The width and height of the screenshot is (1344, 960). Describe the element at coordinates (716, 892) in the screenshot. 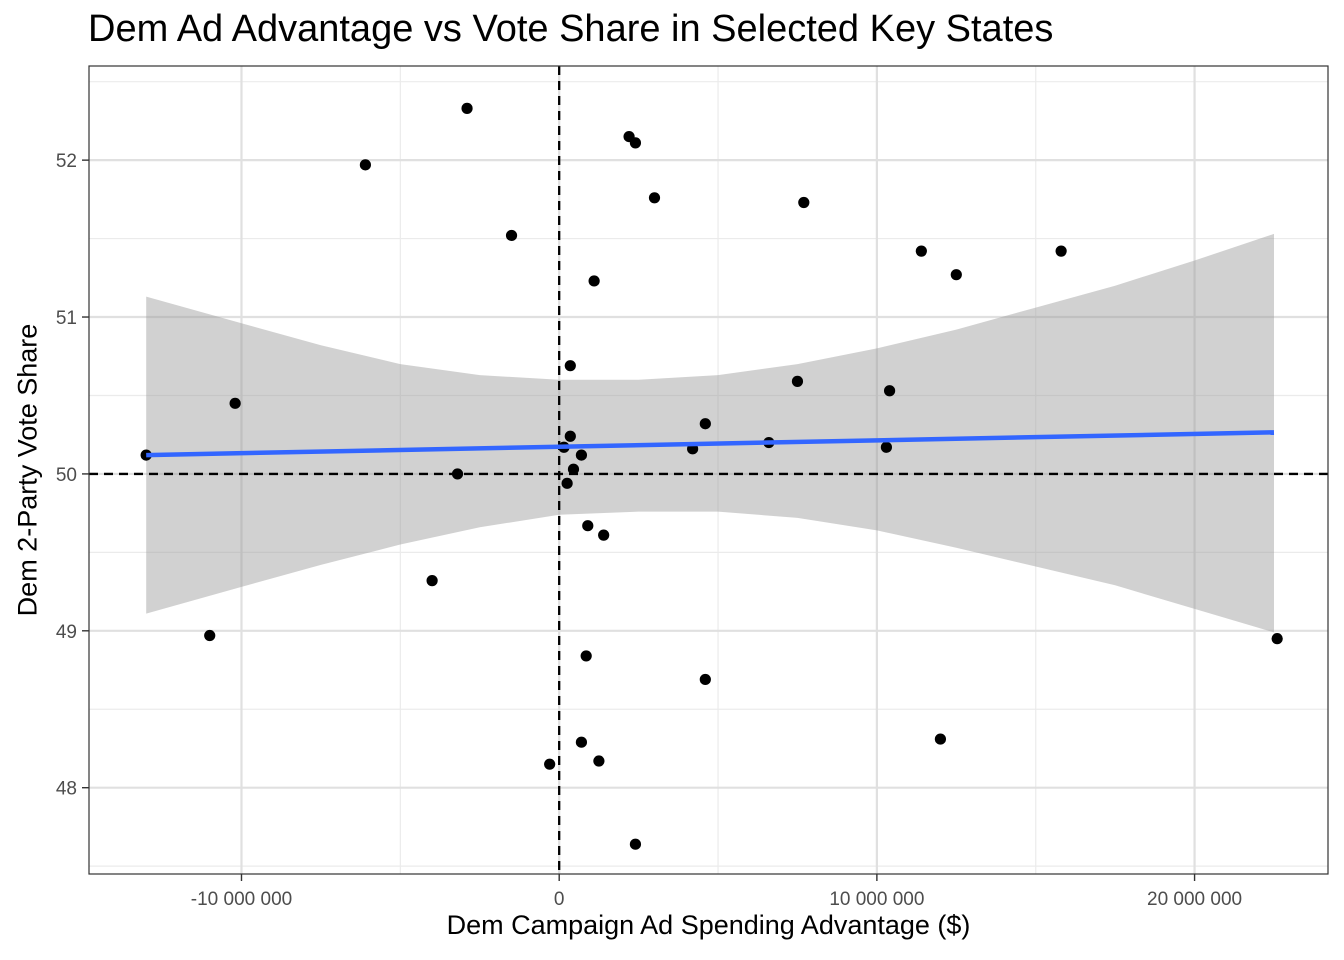

I see `x-axis-ticks: -10 000 000 0 10 000 000 20 000 000` at that location.